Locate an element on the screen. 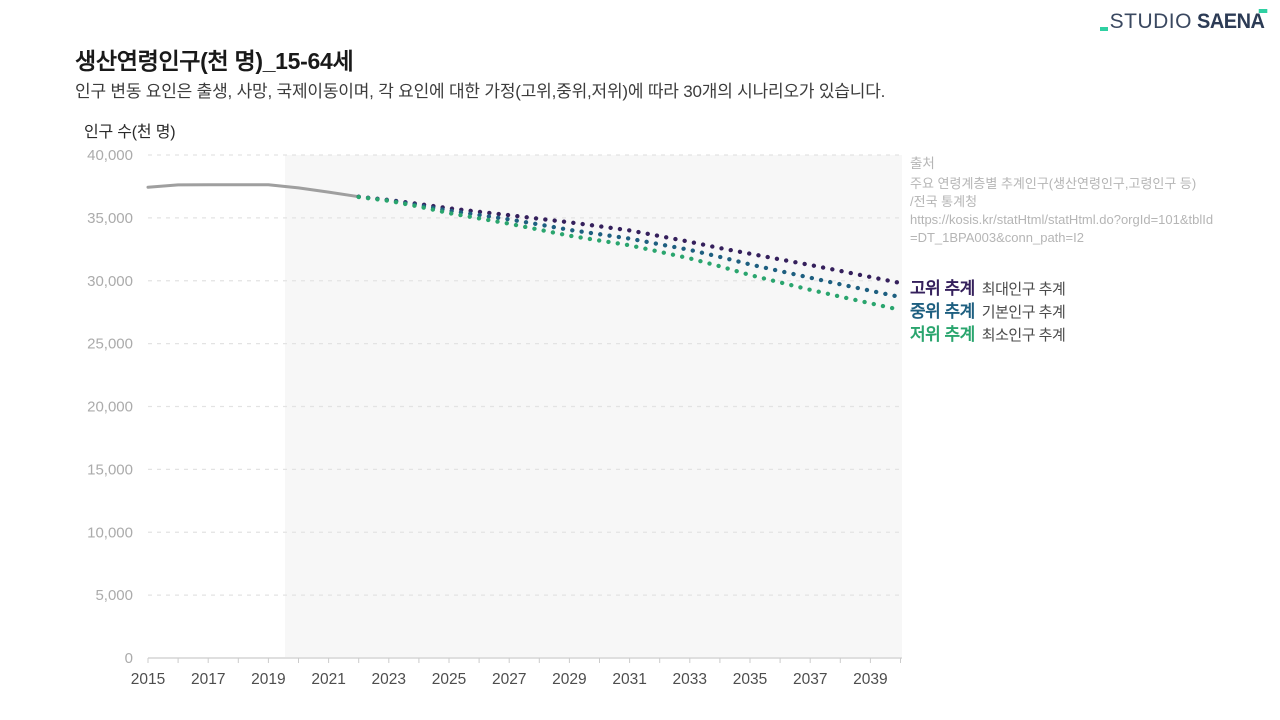  legend-row-high: 고위 추계 최대인구 추계 is located at coordinates (988, 286).